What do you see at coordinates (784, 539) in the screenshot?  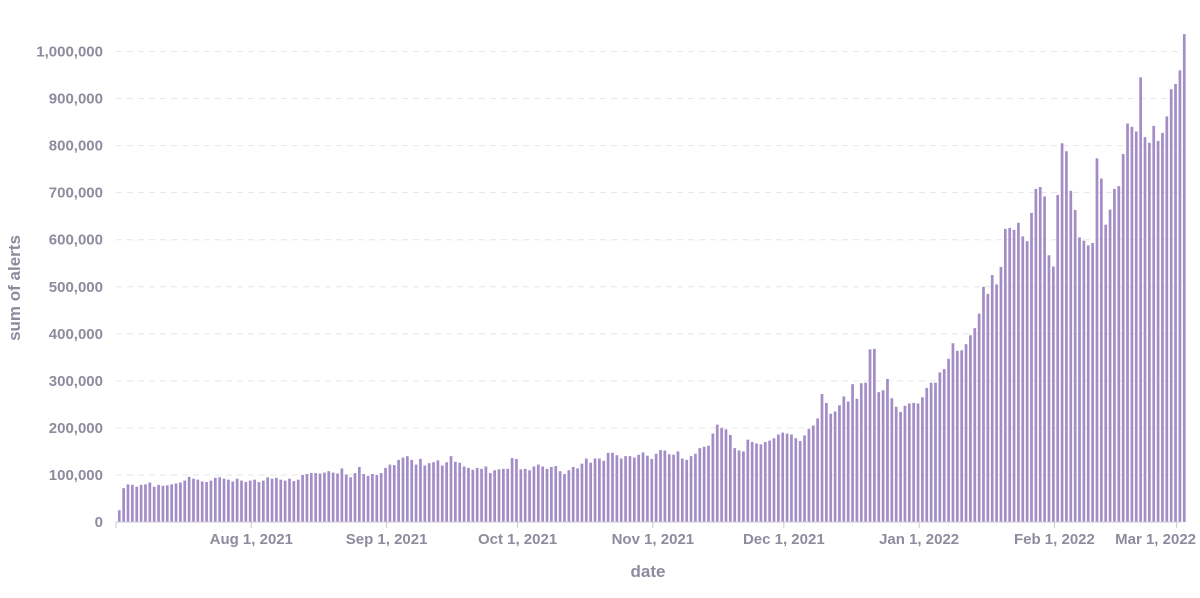 I see `x-tick-label: Dec 1, 2021` at bounding box center [784, 539].